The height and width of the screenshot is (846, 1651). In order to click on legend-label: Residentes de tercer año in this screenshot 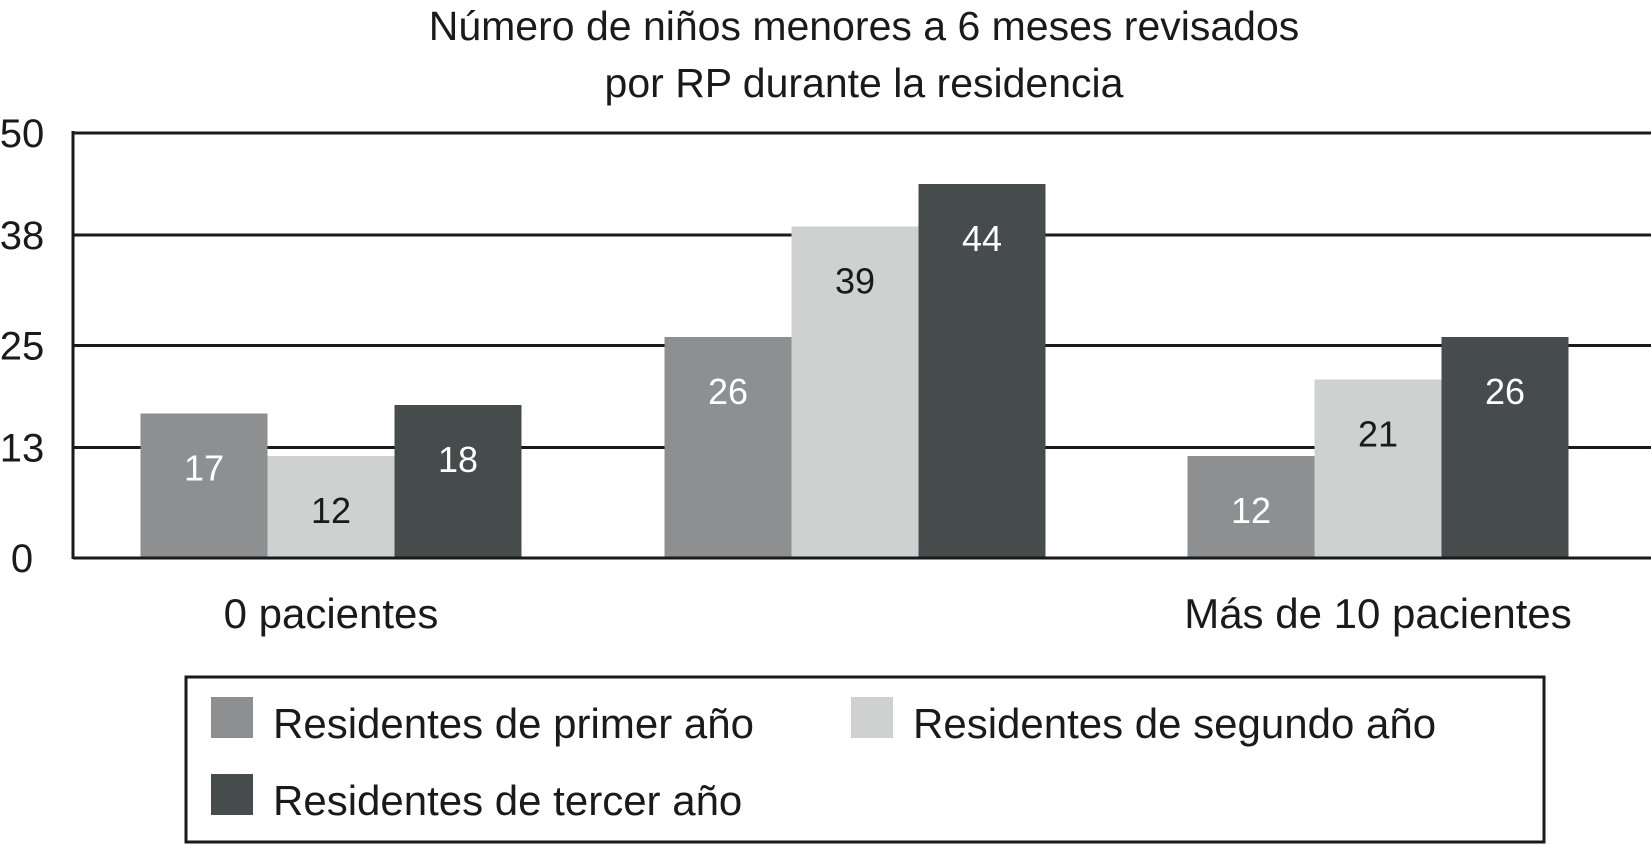, I will do `click(507, 800)`.